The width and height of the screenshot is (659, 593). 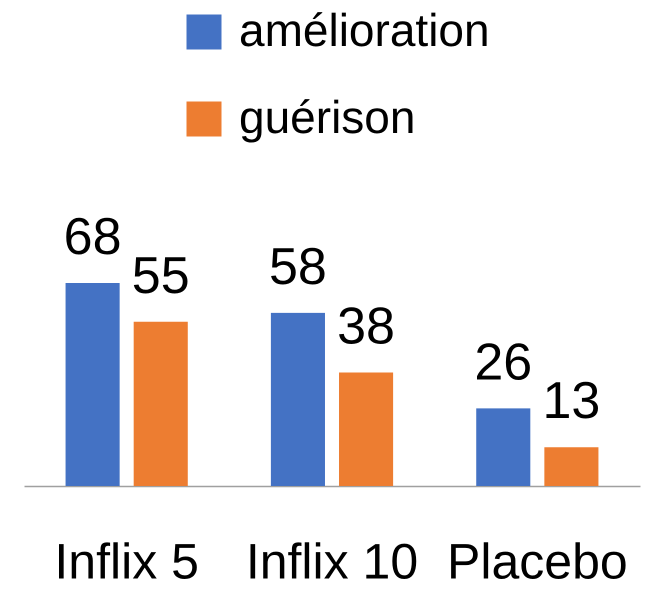 What do you see at coordinates (126, 562) in the screenshot?
I see `x-tick-label: Inflix 5` at bounding box center [126, 562].